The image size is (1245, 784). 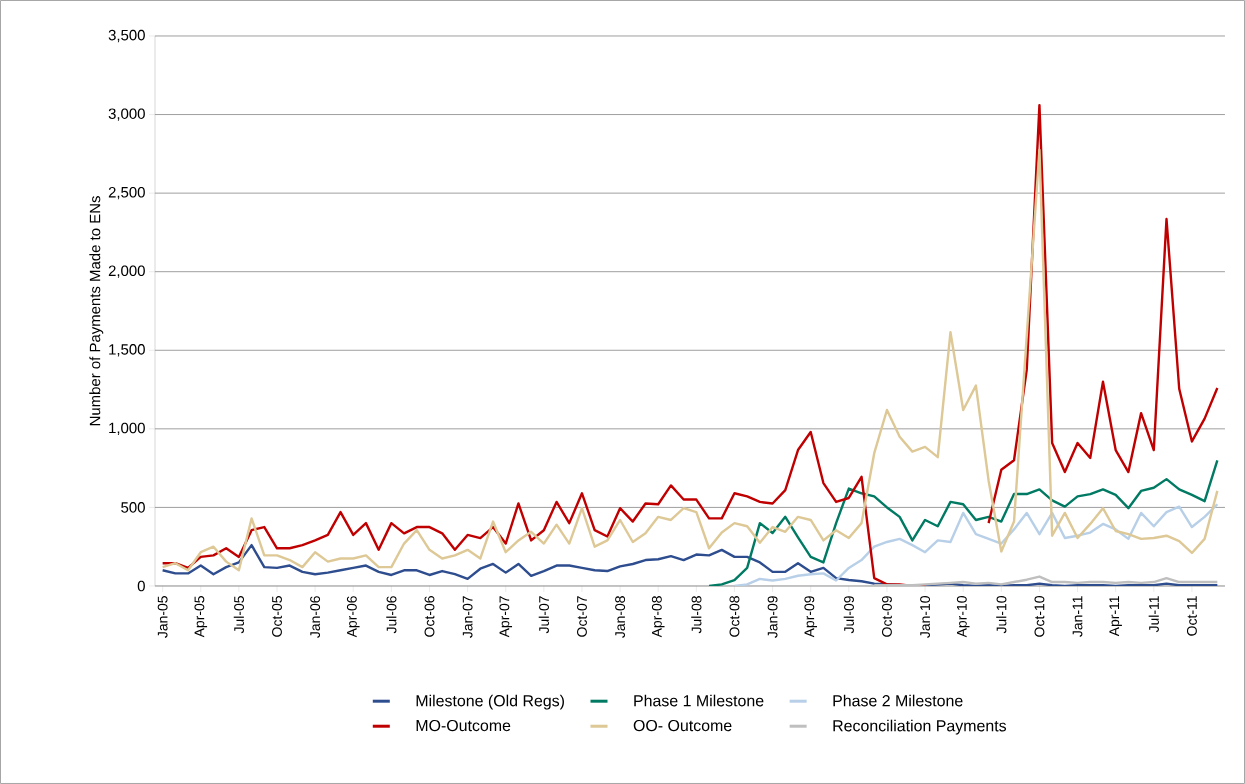 What do you see at coordinates (848, 615) in the screenshot?
I see `x-tick-label: Jul-09` at bounding box center [848, 615].